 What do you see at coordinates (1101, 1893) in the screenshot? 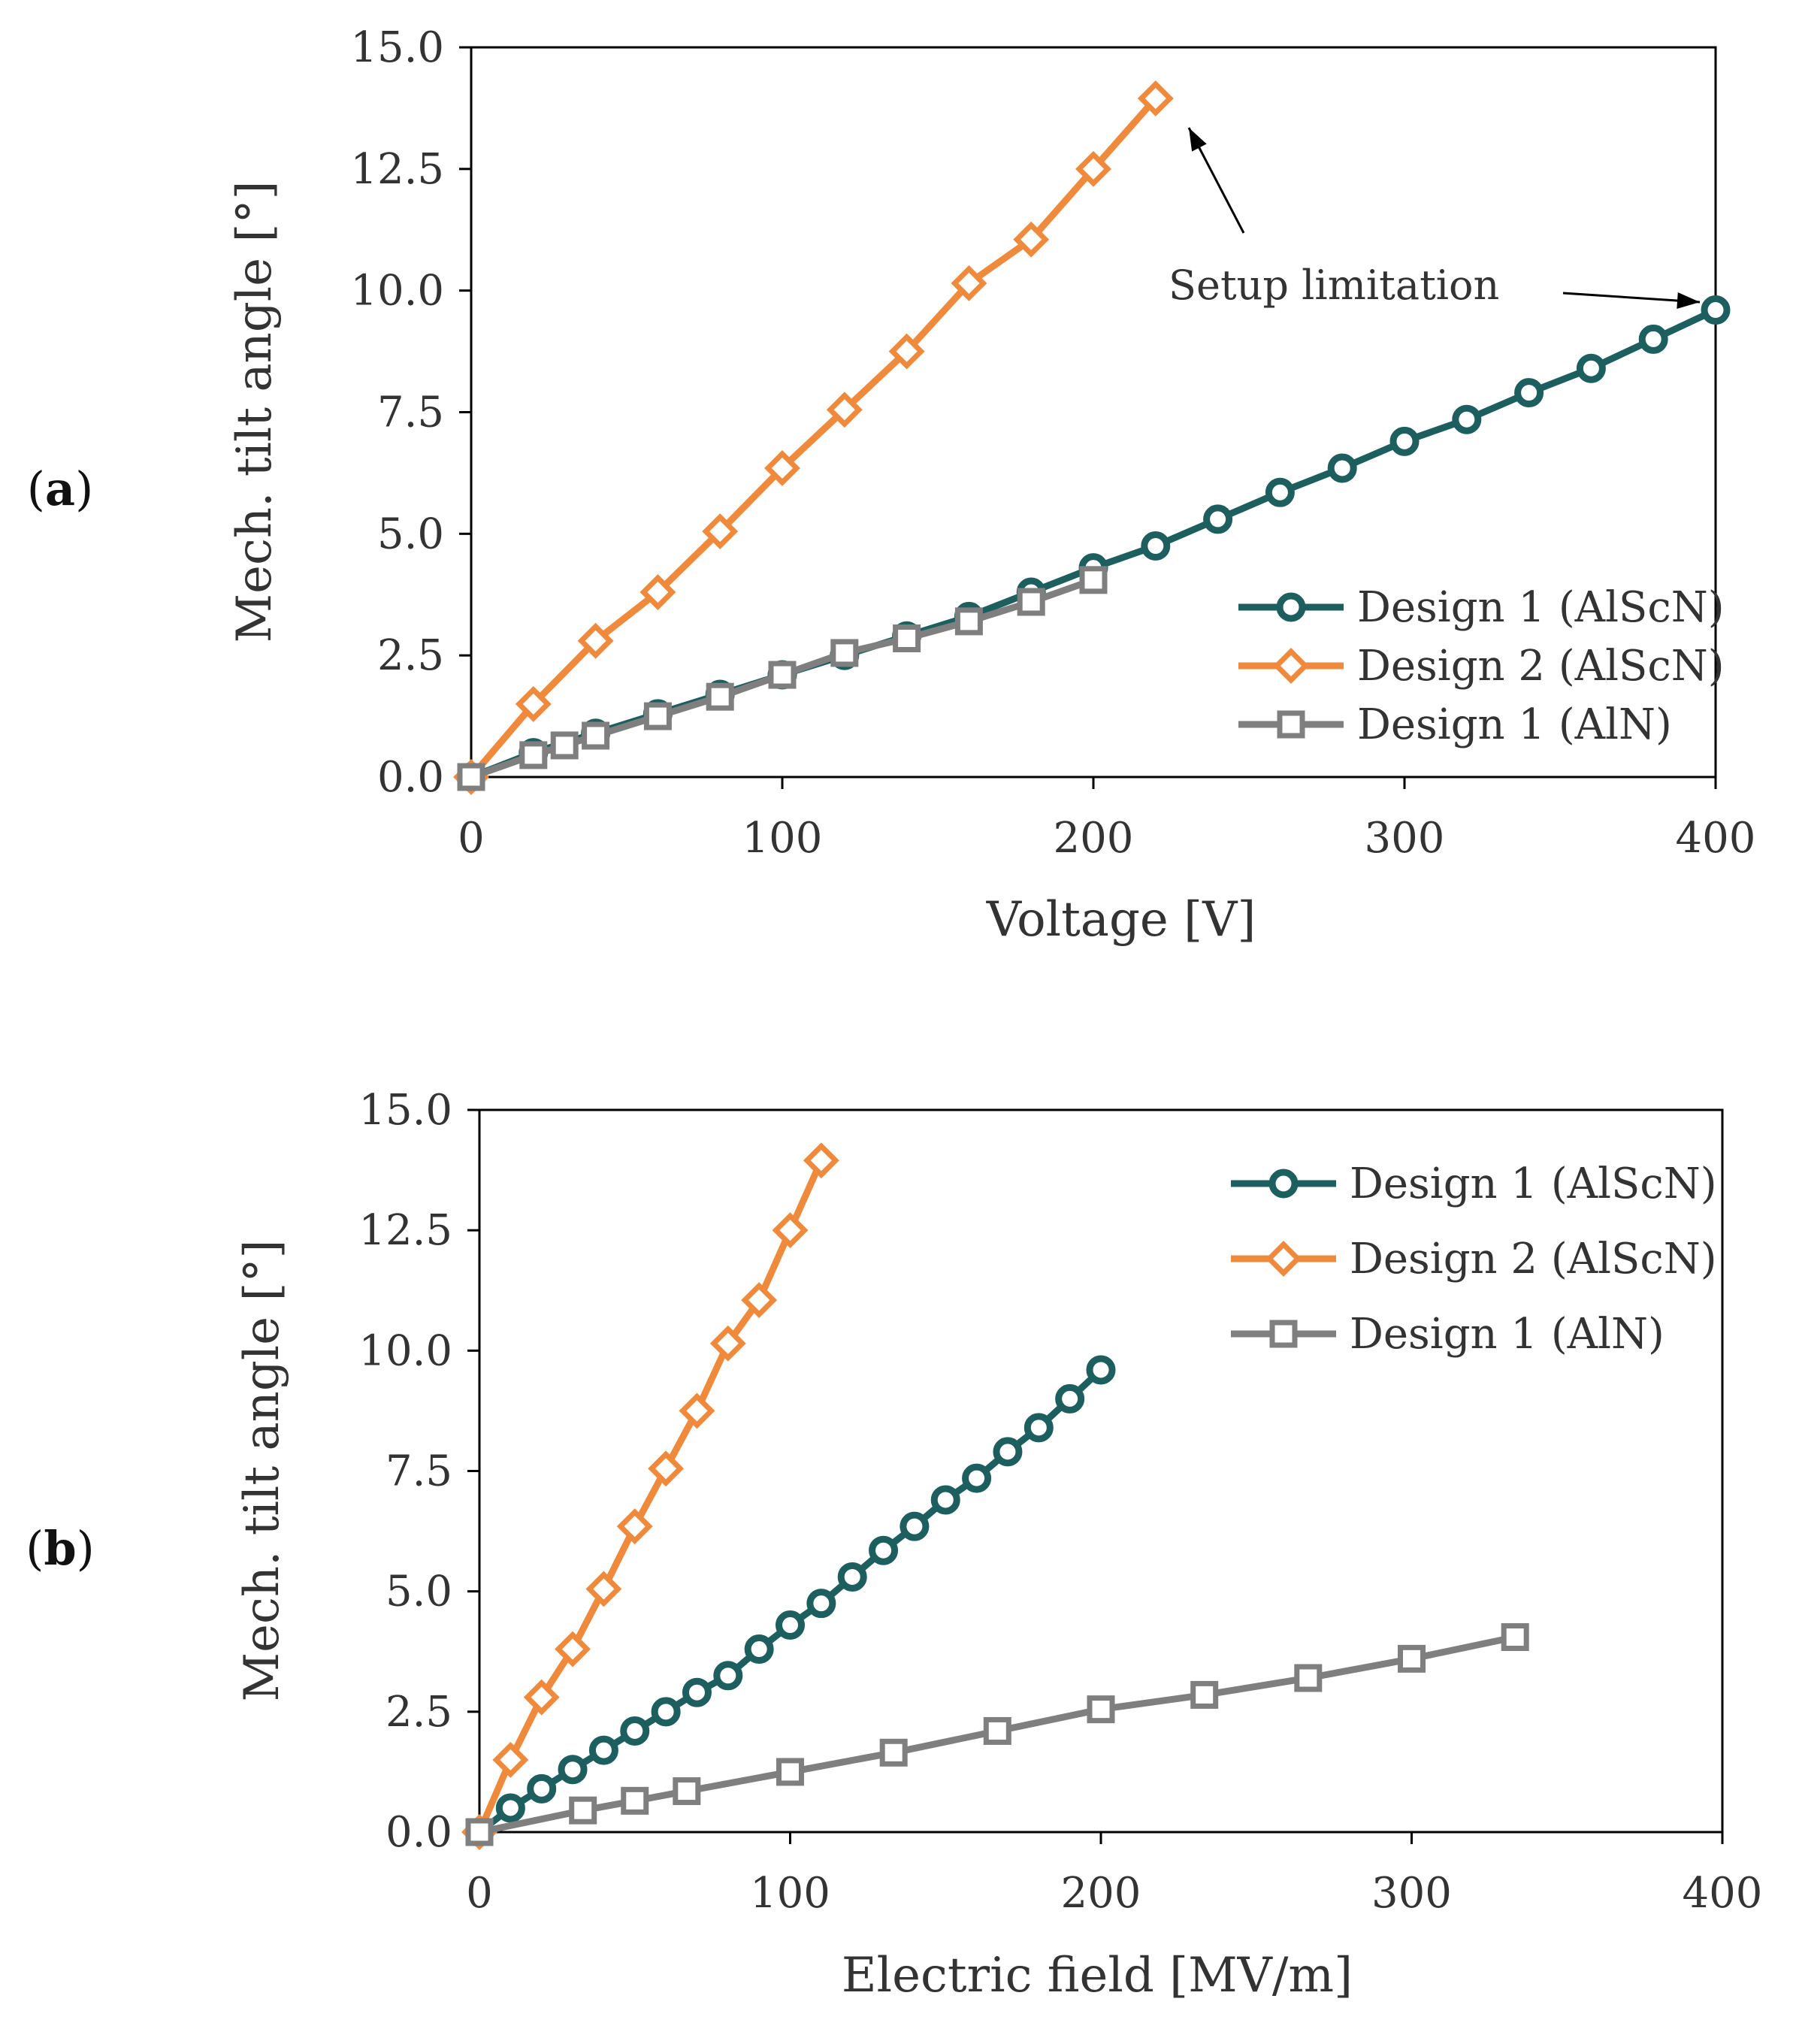
I see `x-tick-label: 200` at bounding box center [1101, 1893].